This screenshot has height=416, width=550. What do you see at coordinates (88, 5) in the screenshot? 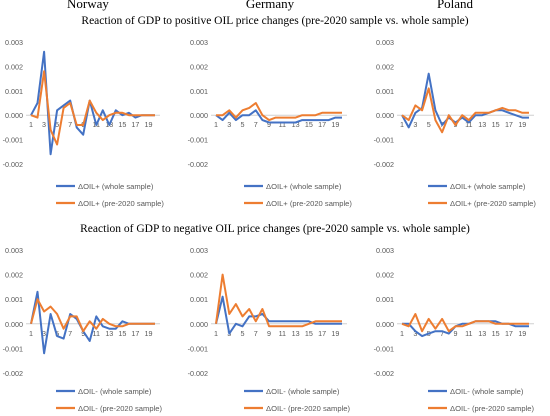
I see `country-label-norway: Norway` at bounding box center [88, 5].